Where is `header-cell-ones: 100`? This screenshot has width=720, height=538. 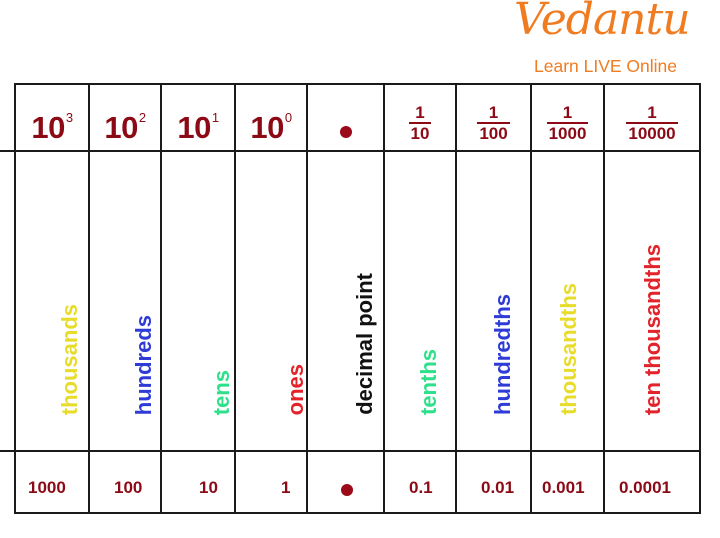
header-cell-ones: 100 is located at coordinates (271, 117).